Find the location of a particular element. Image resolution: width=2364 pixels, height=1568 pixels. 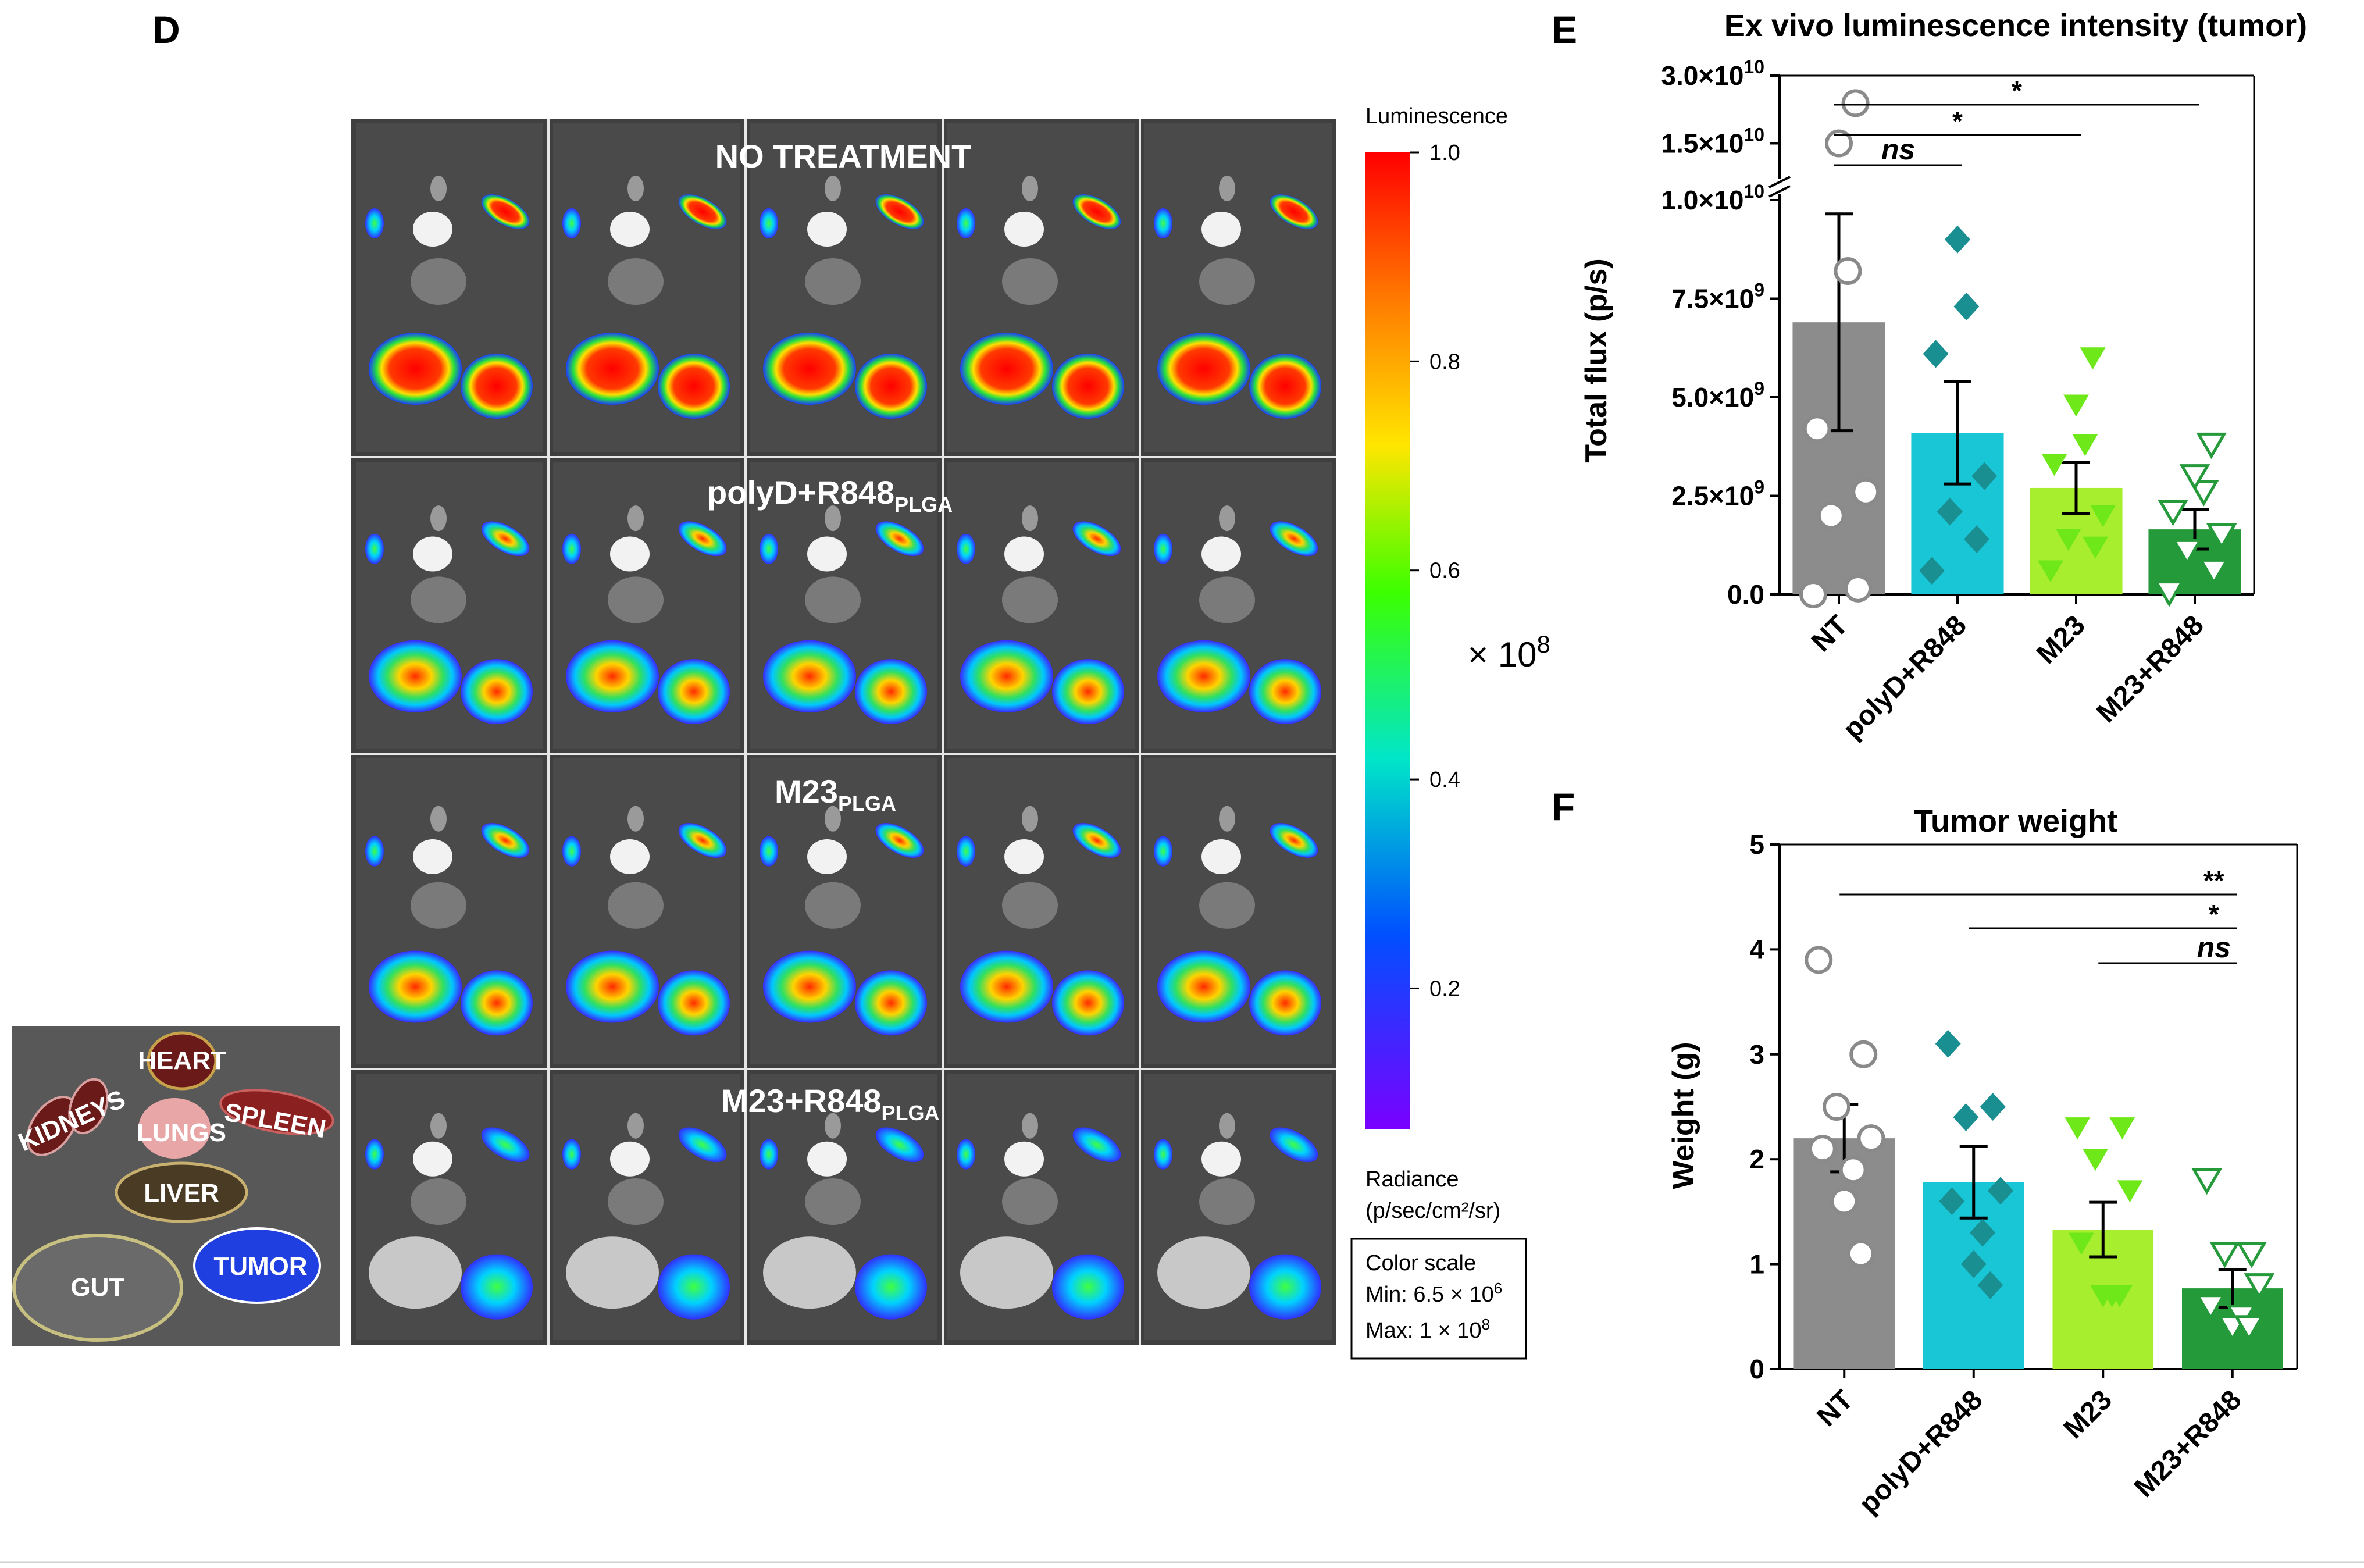

legend-lungs: LUNGS is located at coordinates (181, 1132).